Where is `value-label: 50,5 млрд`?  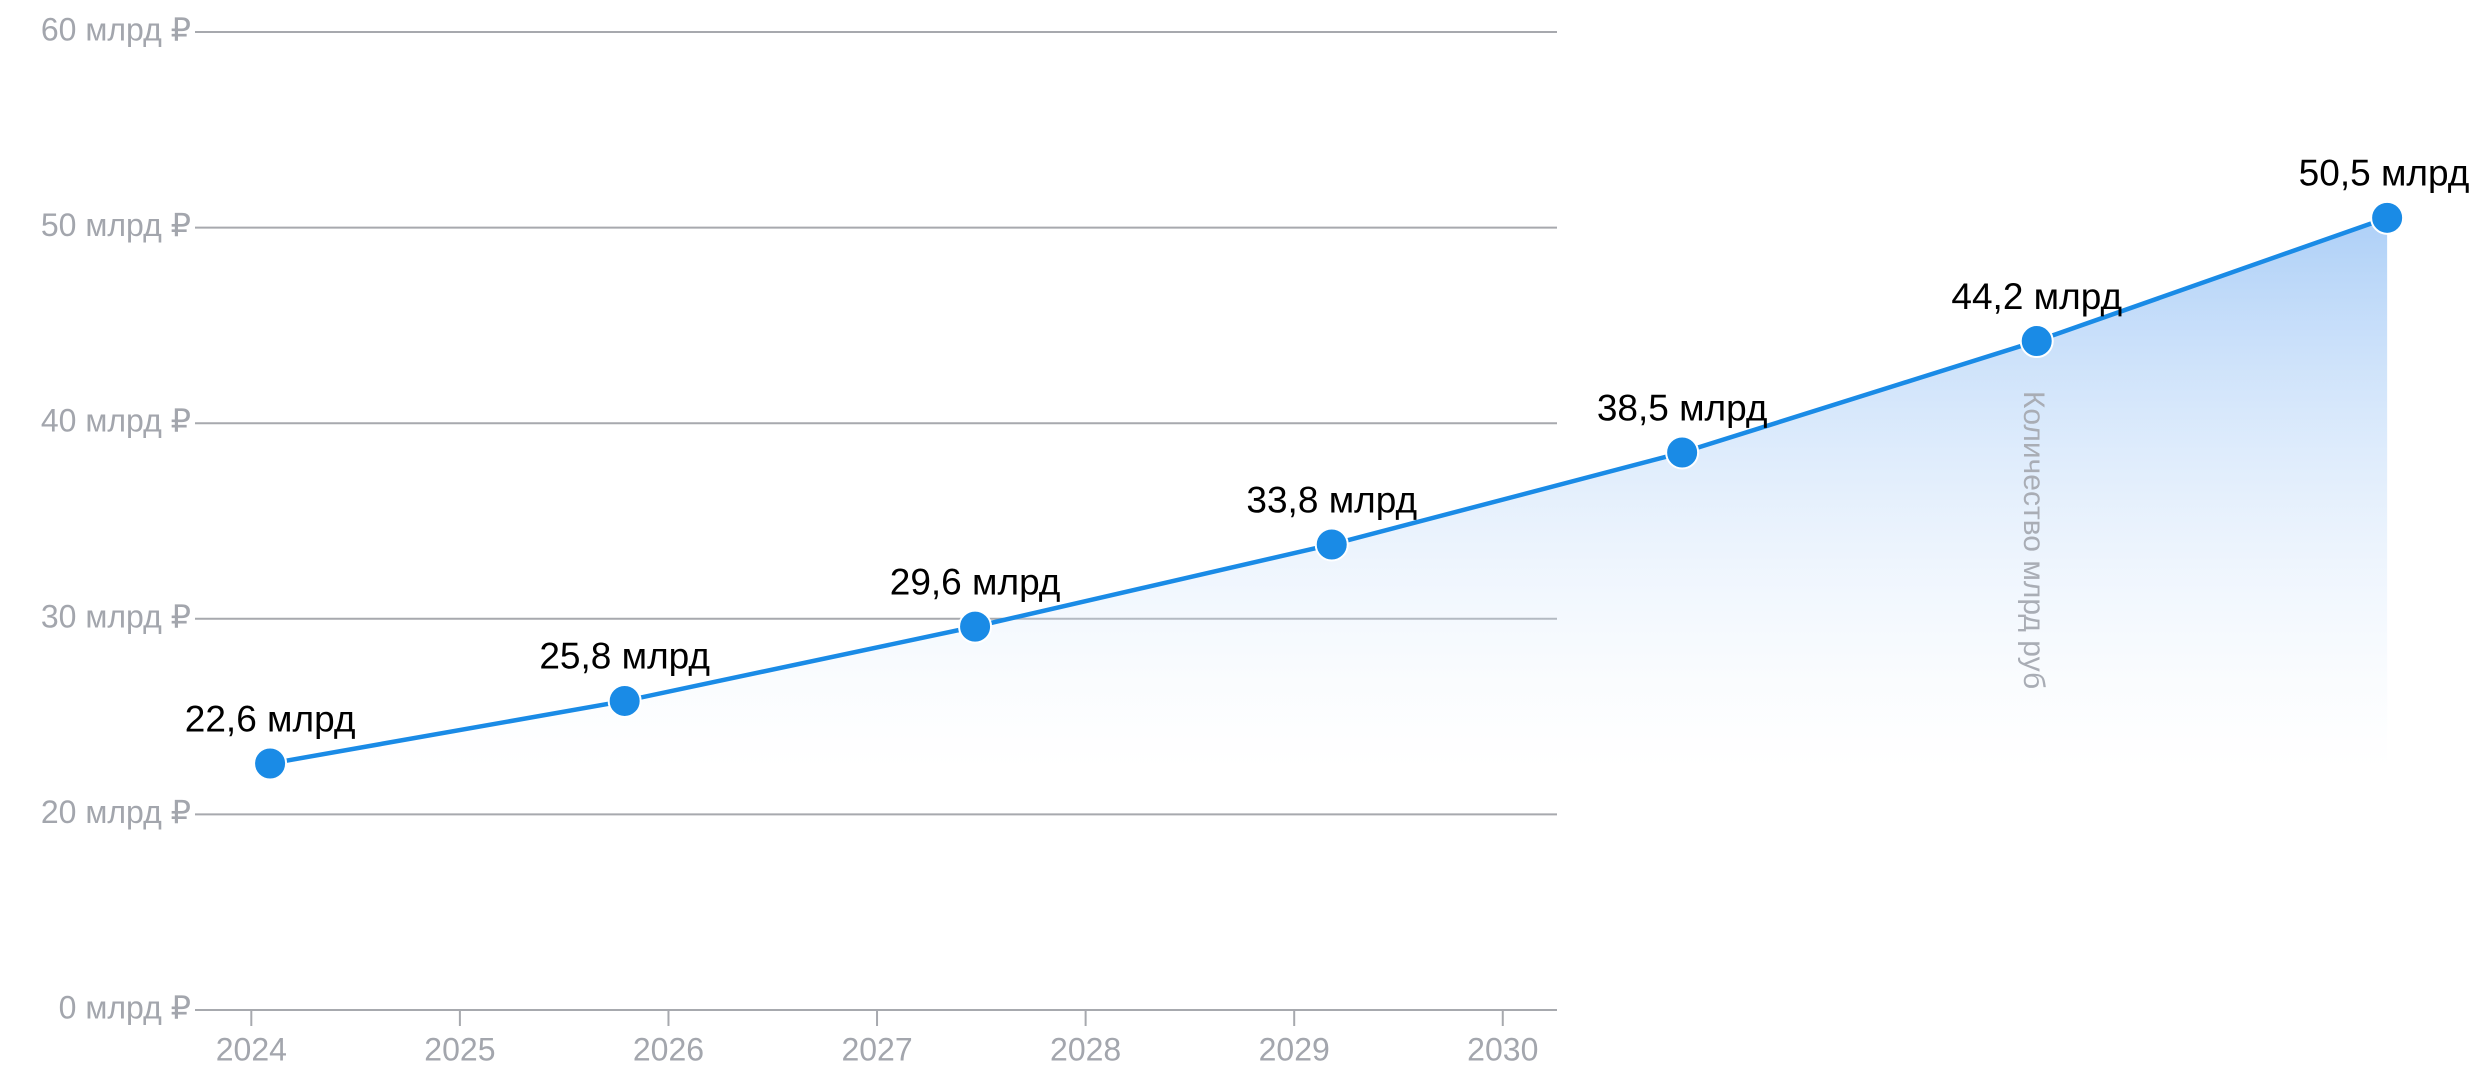
value-label: 50,5 млрд is located at coordinates (2384, 173).